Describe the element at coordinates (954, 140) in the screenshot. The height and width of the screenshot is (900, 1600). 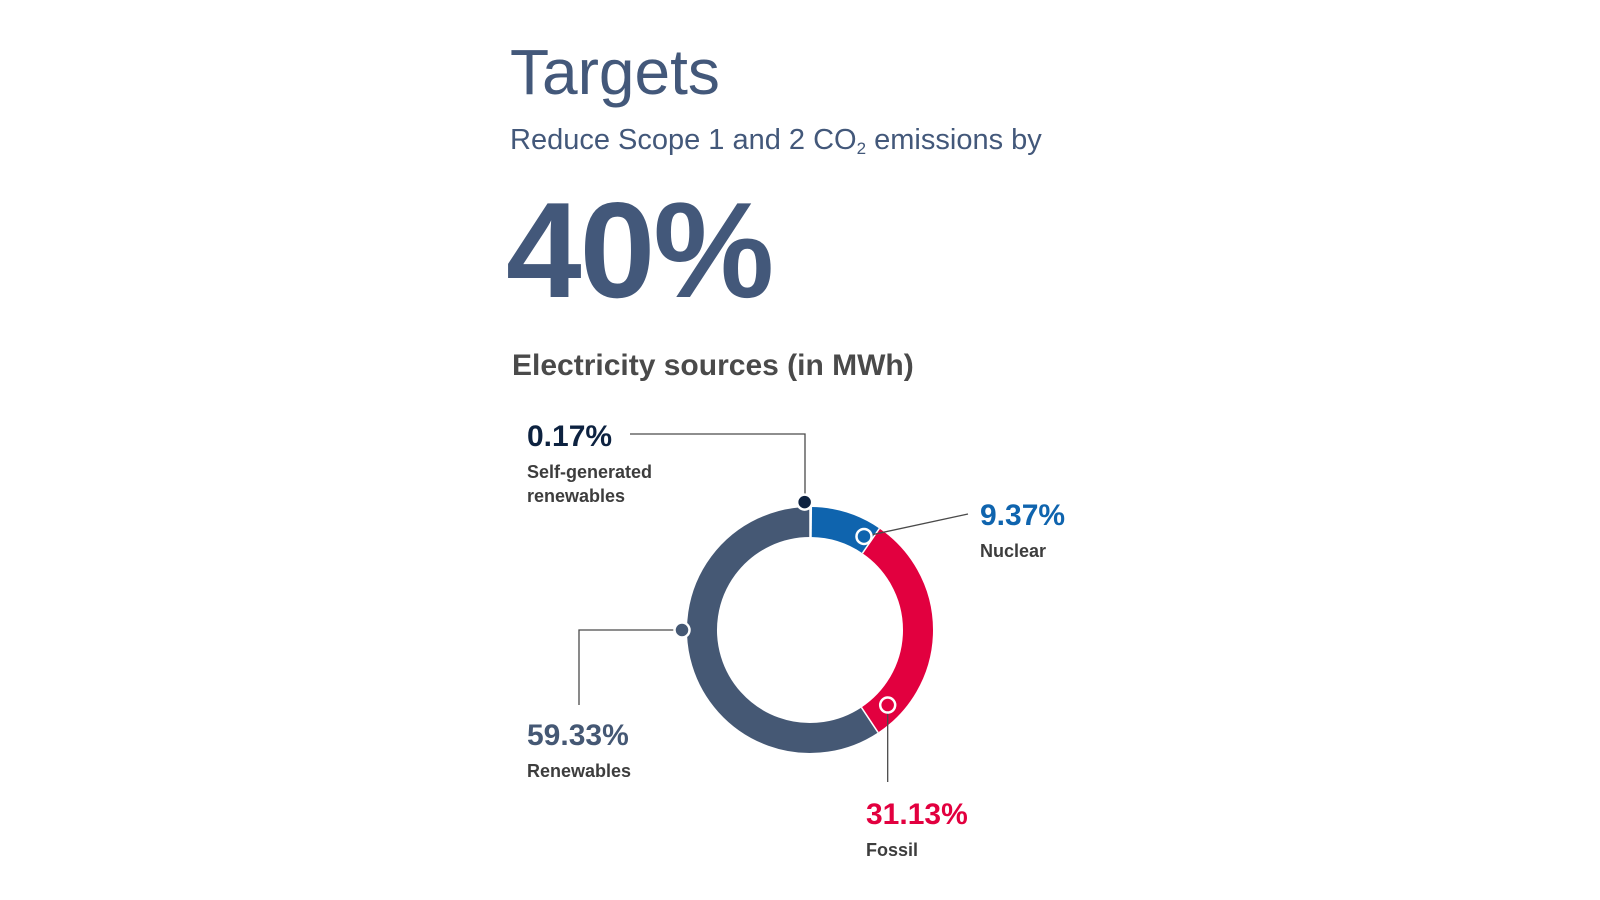
I see `subtitle-text-end: emissions by` at that location.